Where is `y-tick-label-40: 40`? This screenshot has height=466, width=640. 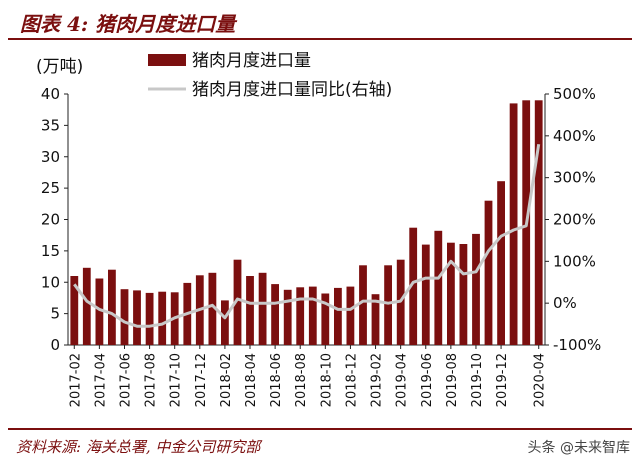 y-tick-label-40: 40 is located at coordinates (50, 94).